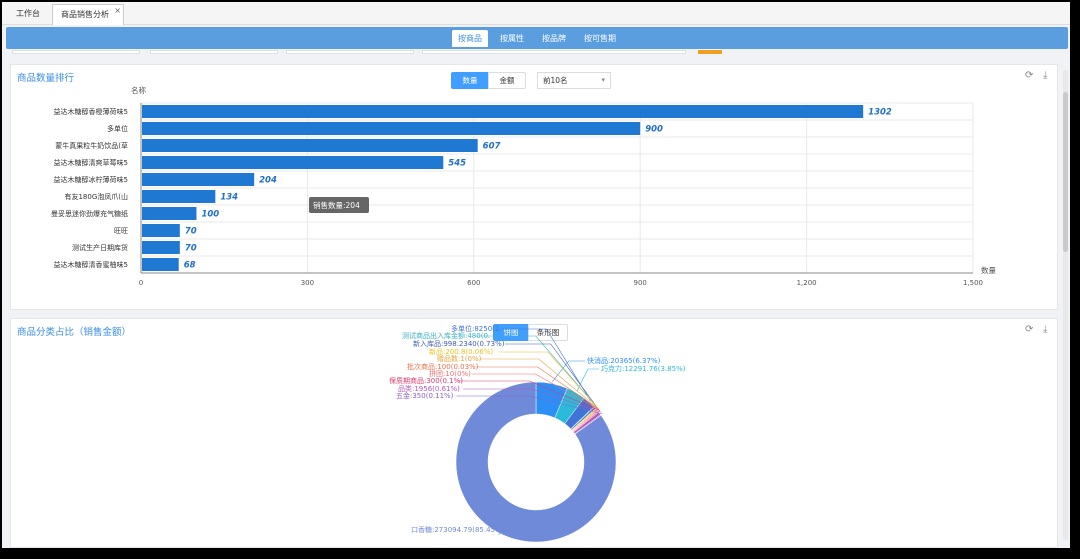 Image resolution: width=1080 pixels, height=559 pixels. Describe the element at coordinates (988, 270) in the screenshot. I see `x-axis-name: 数量` at that location.